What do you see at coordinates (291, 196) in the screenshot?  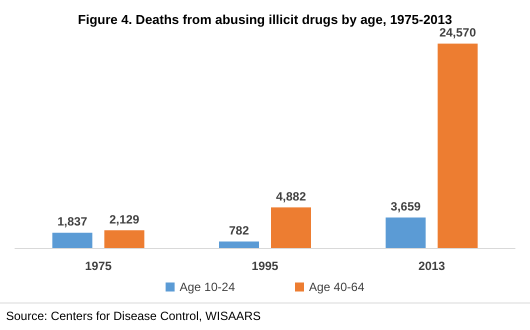 I see `data-label: 4,882` at bounding box center [291, 196].